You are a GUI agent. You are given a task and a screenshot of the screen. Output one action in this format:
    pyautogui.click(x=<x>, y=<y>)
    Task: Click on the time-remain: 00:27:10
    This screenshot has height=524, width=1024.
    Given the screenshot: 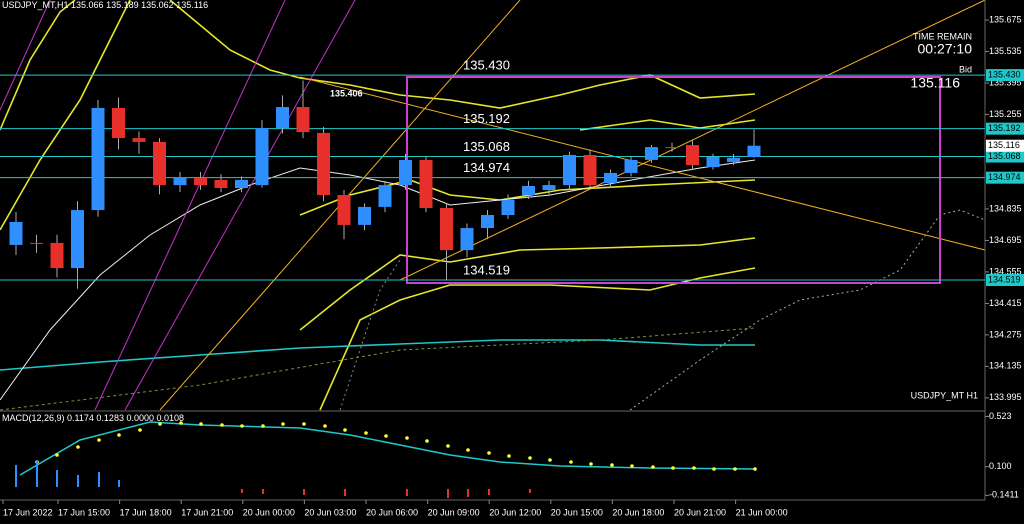 What is the action you would take?
    pyautogui.click(x=945, y=49)
    